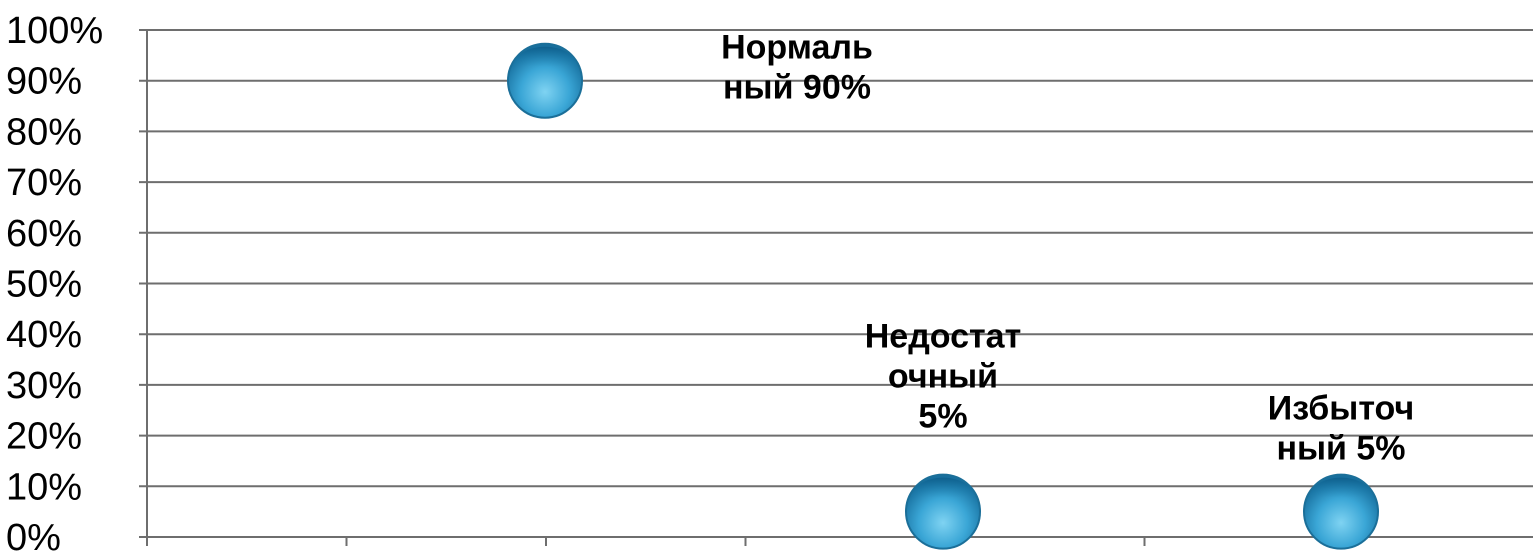  Describe the element at coordinates (797, 48) in the screenshot. I see `data-label: Нормаль` at that location.